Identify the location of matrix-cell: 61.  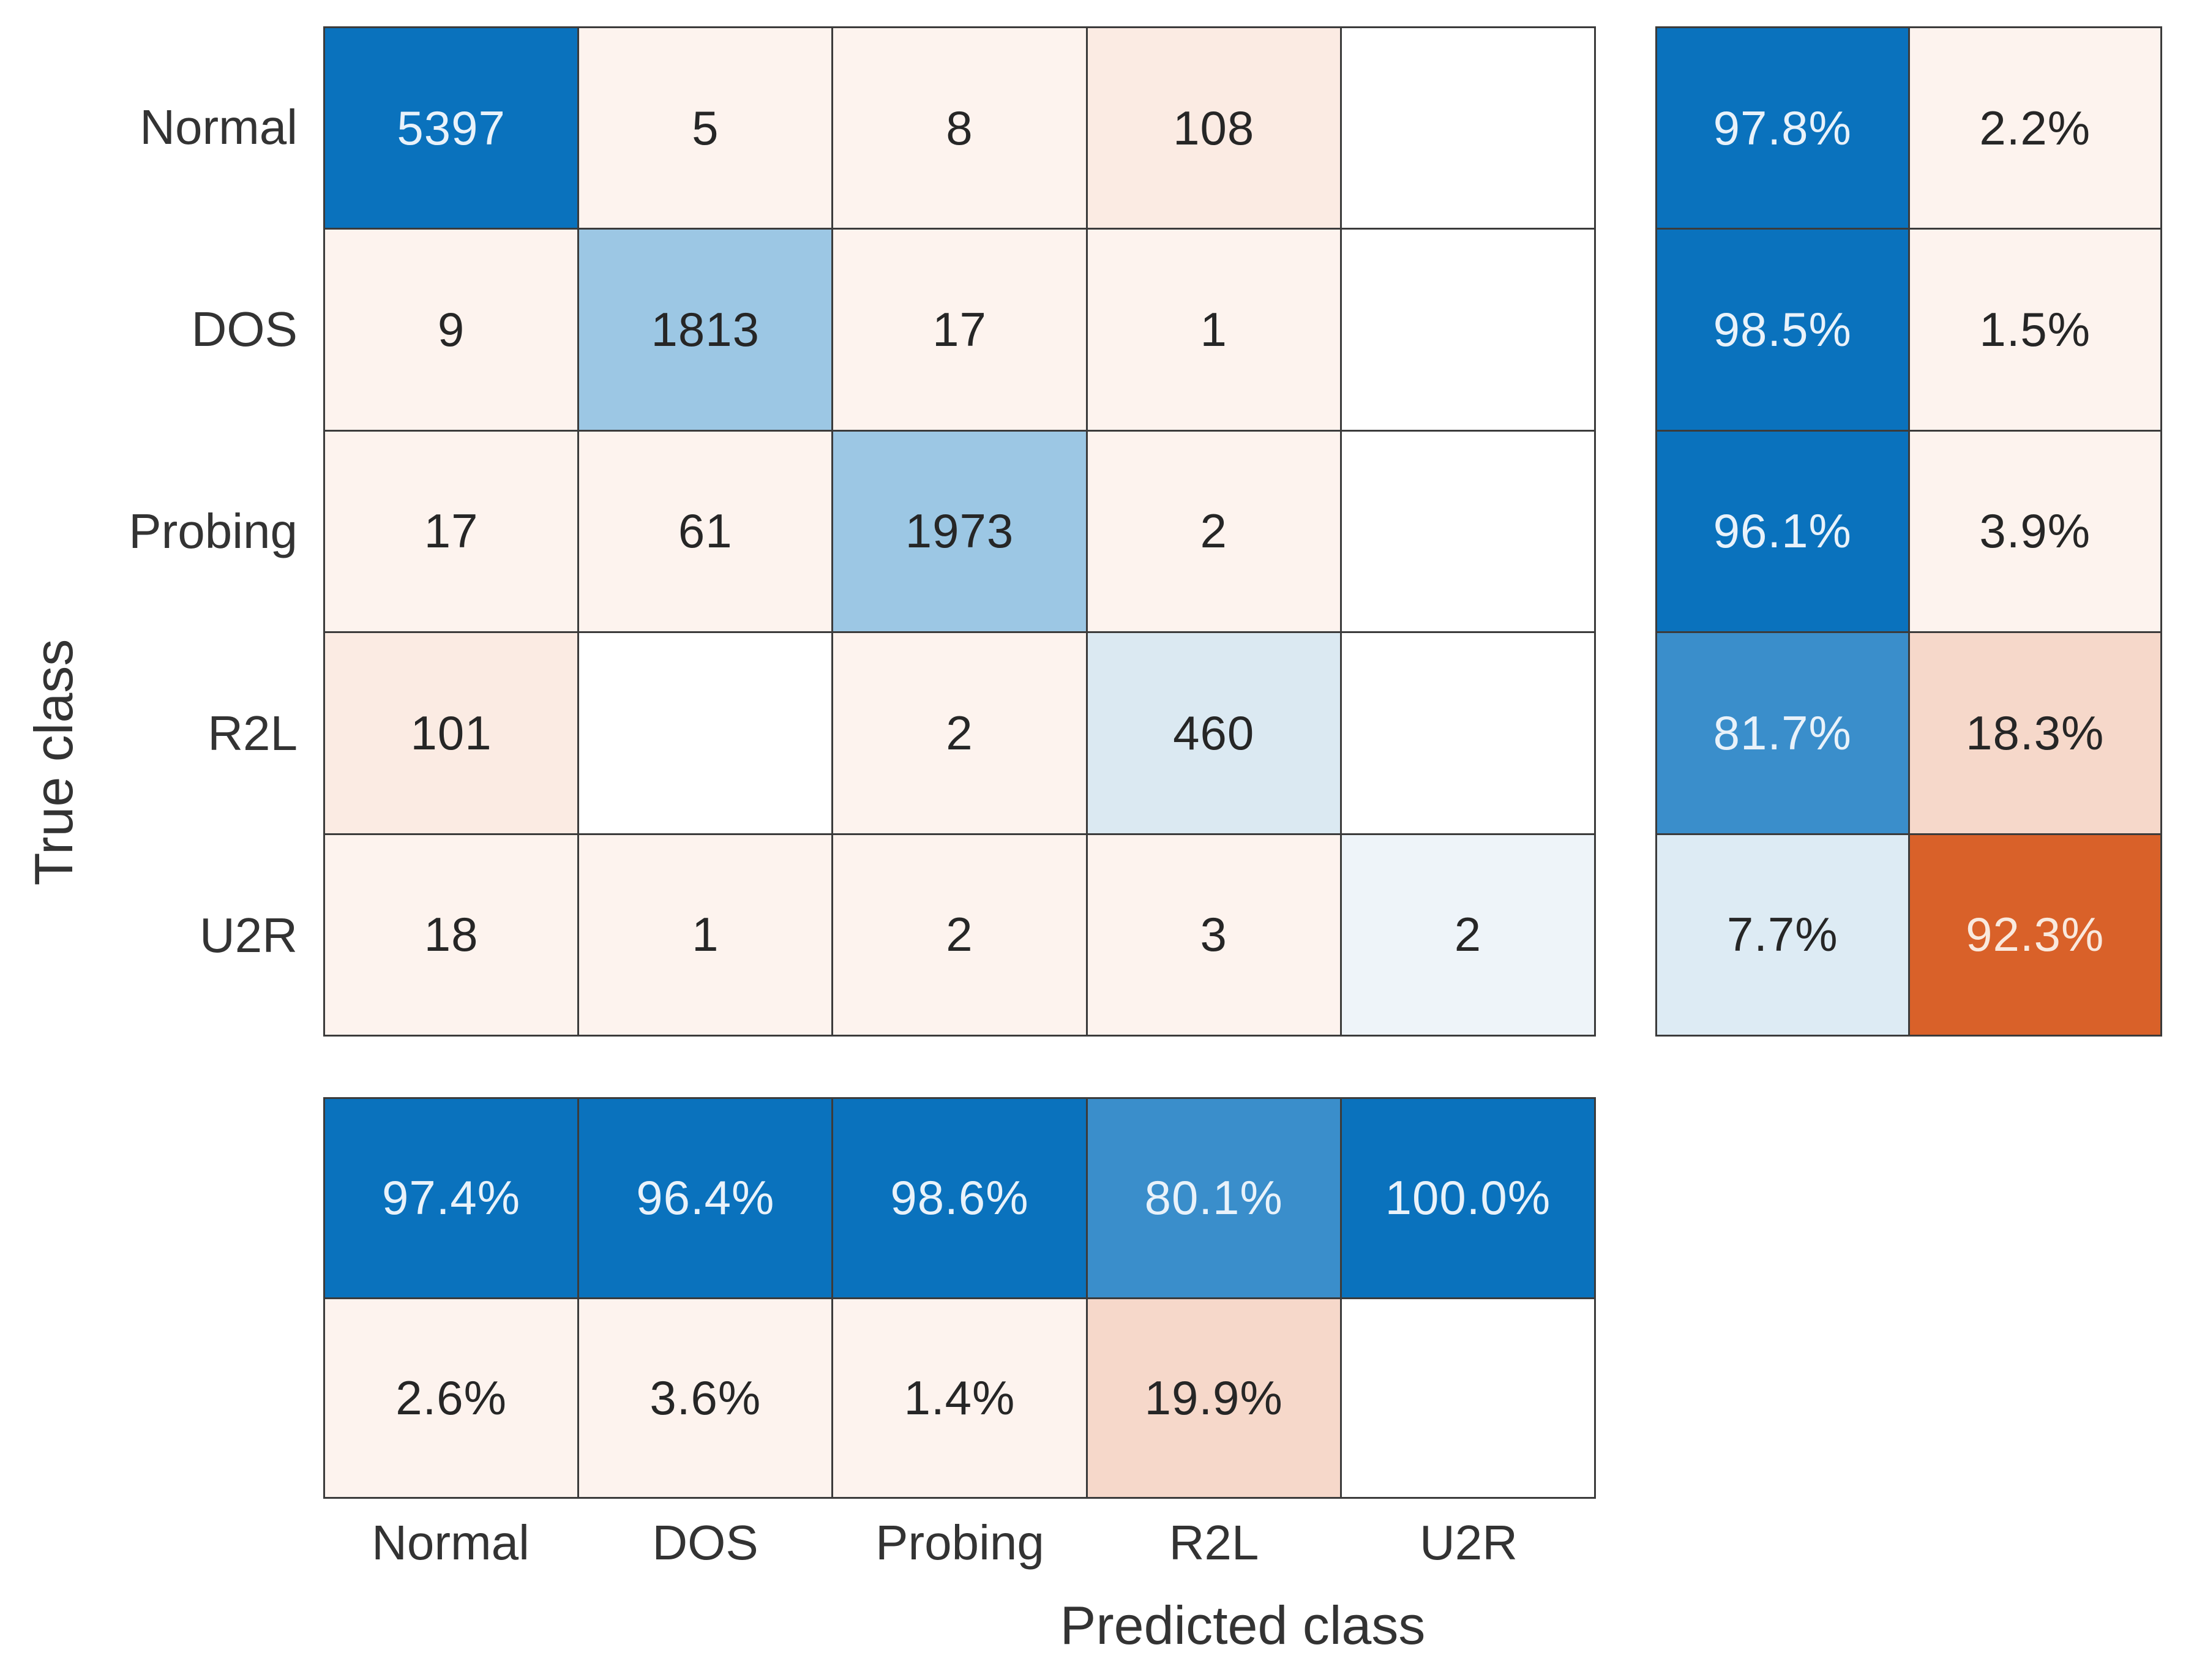
(706, 532).